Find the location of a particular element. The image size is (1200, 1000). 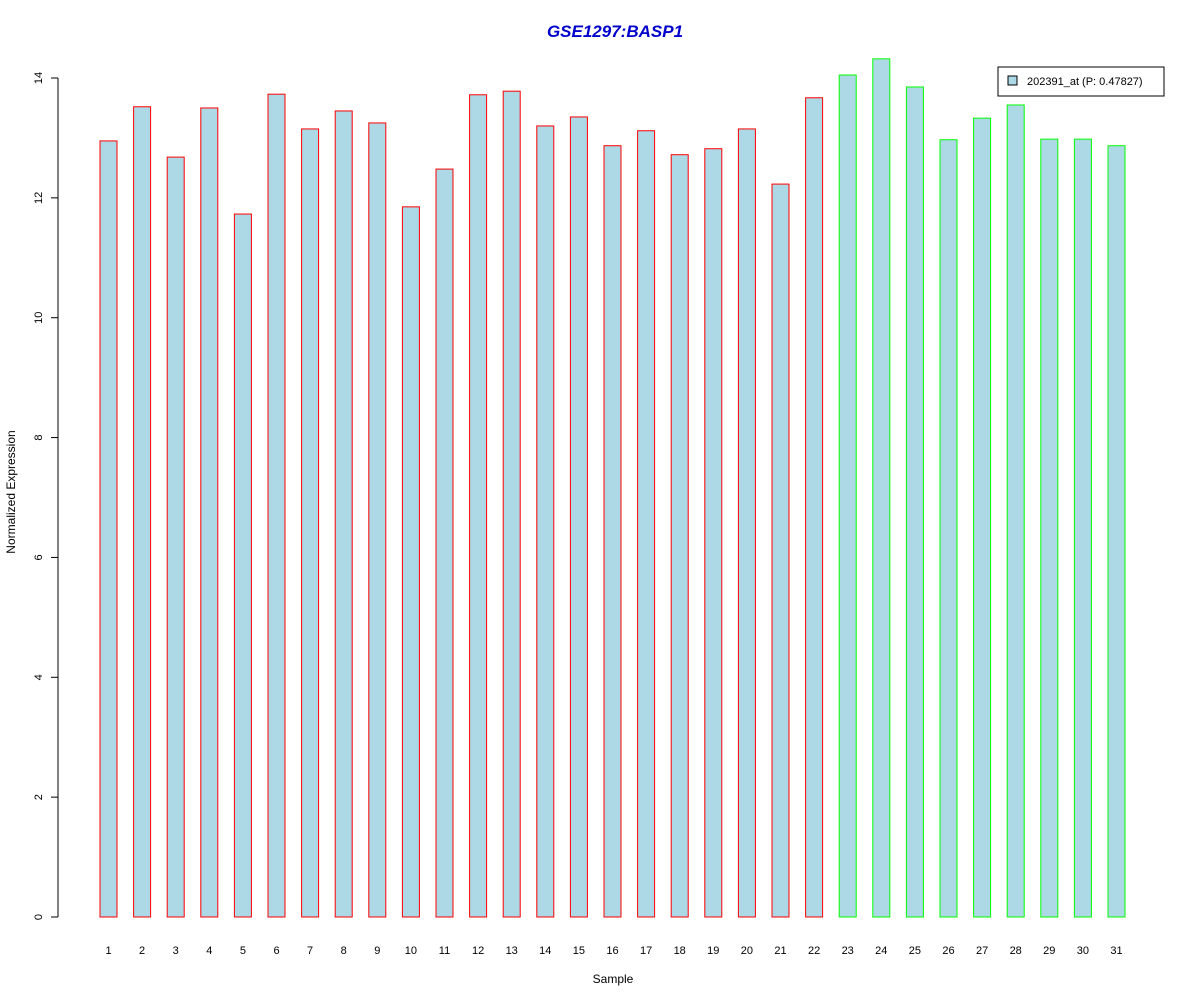

x-tick-label: 25 is located at coordinates (915, 951).